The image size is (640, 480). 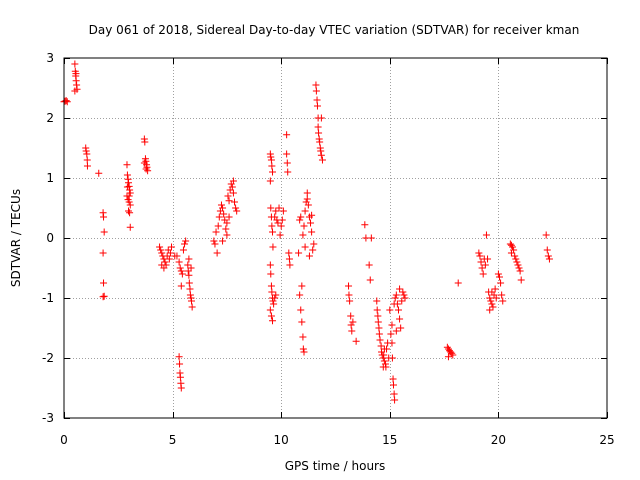 What do you see at coordinates (48, 358) in the screenshot?
I see `y-tick-label: -2` at bounding box center [48, 358].